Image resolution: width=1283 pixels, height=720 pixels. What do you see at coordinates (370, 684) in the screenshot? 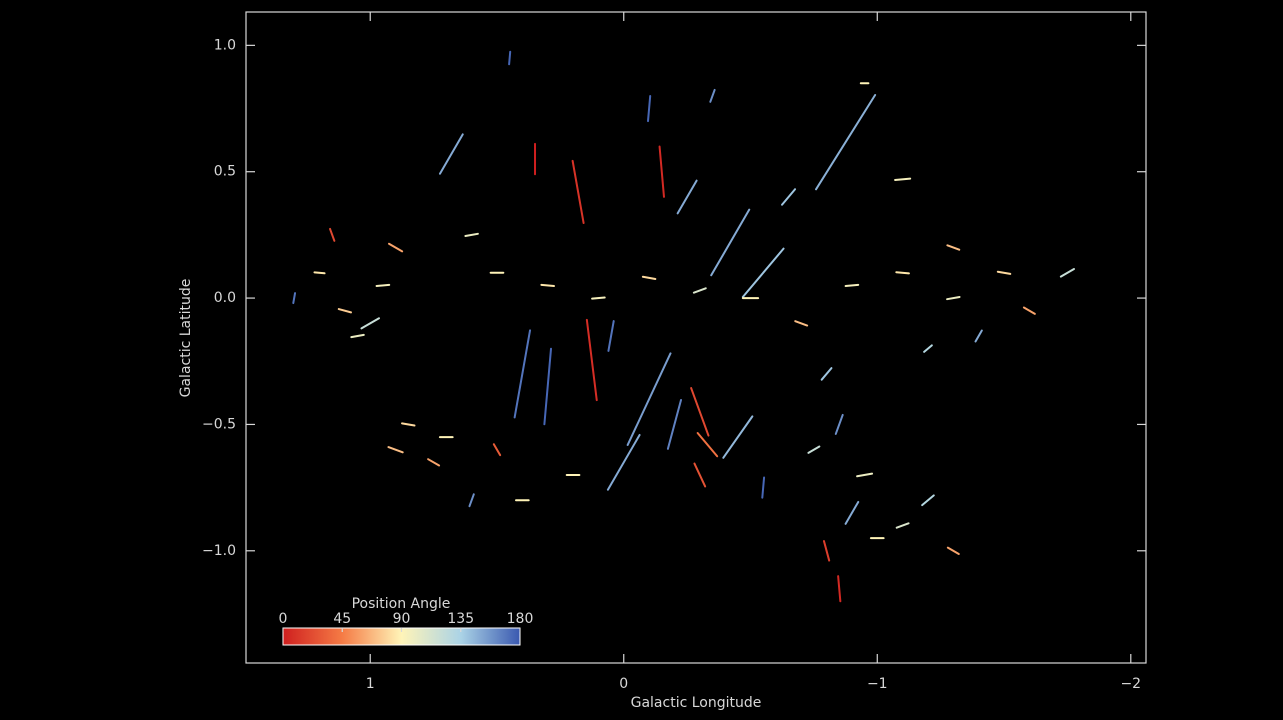
I see `x-tick-label: 1` at bounding box center [370, 684].